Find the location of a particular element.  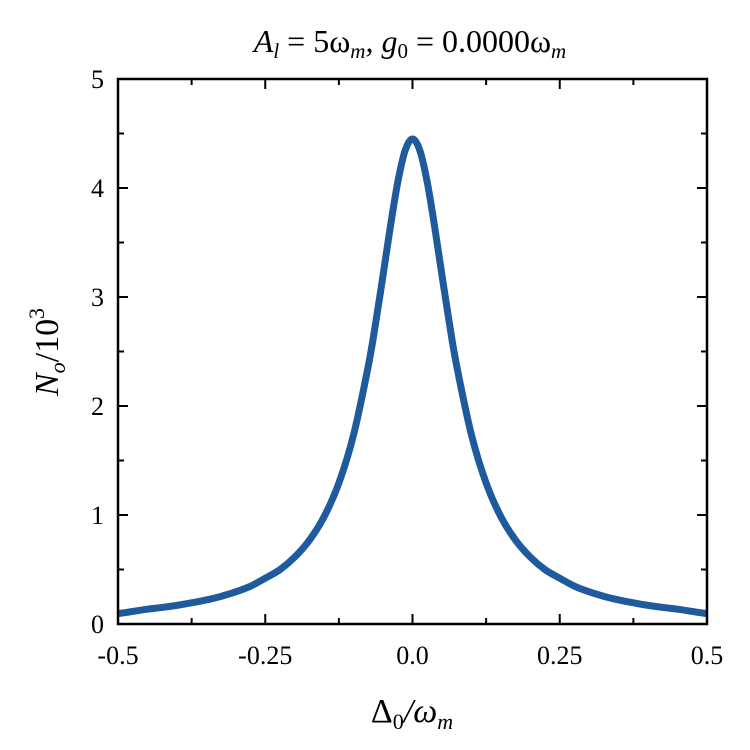

y-tick-label: 5 is located at coordinates (97, 79).